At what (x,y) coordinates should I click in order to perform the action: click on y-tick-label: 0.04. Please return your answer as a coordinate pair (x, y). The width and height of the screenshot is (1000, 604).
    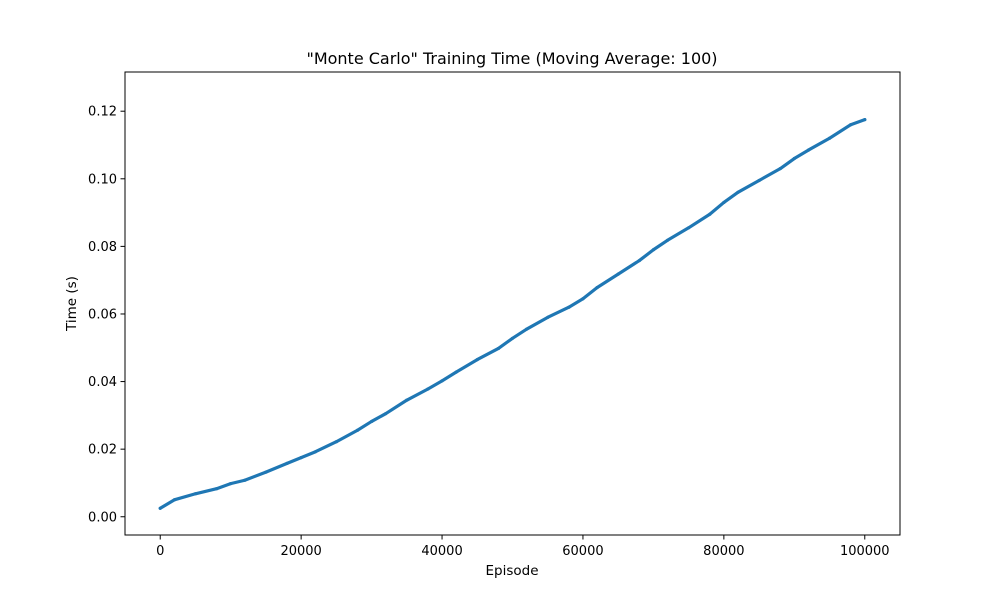
    Looking at the image, I should click on (102, 382).